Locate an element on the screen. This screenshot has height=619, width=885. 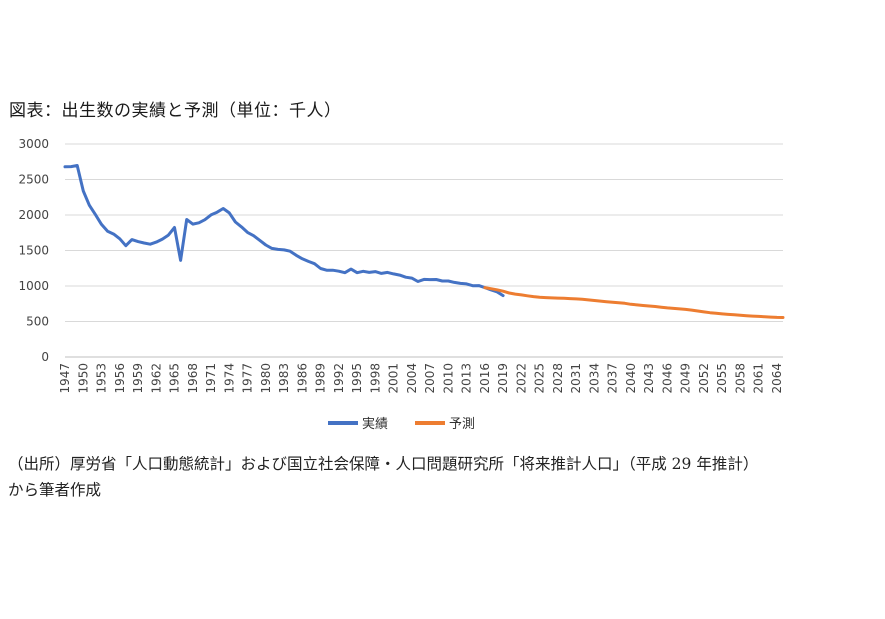
x-tick-label: 2043 is located at coordinates (649, 378).